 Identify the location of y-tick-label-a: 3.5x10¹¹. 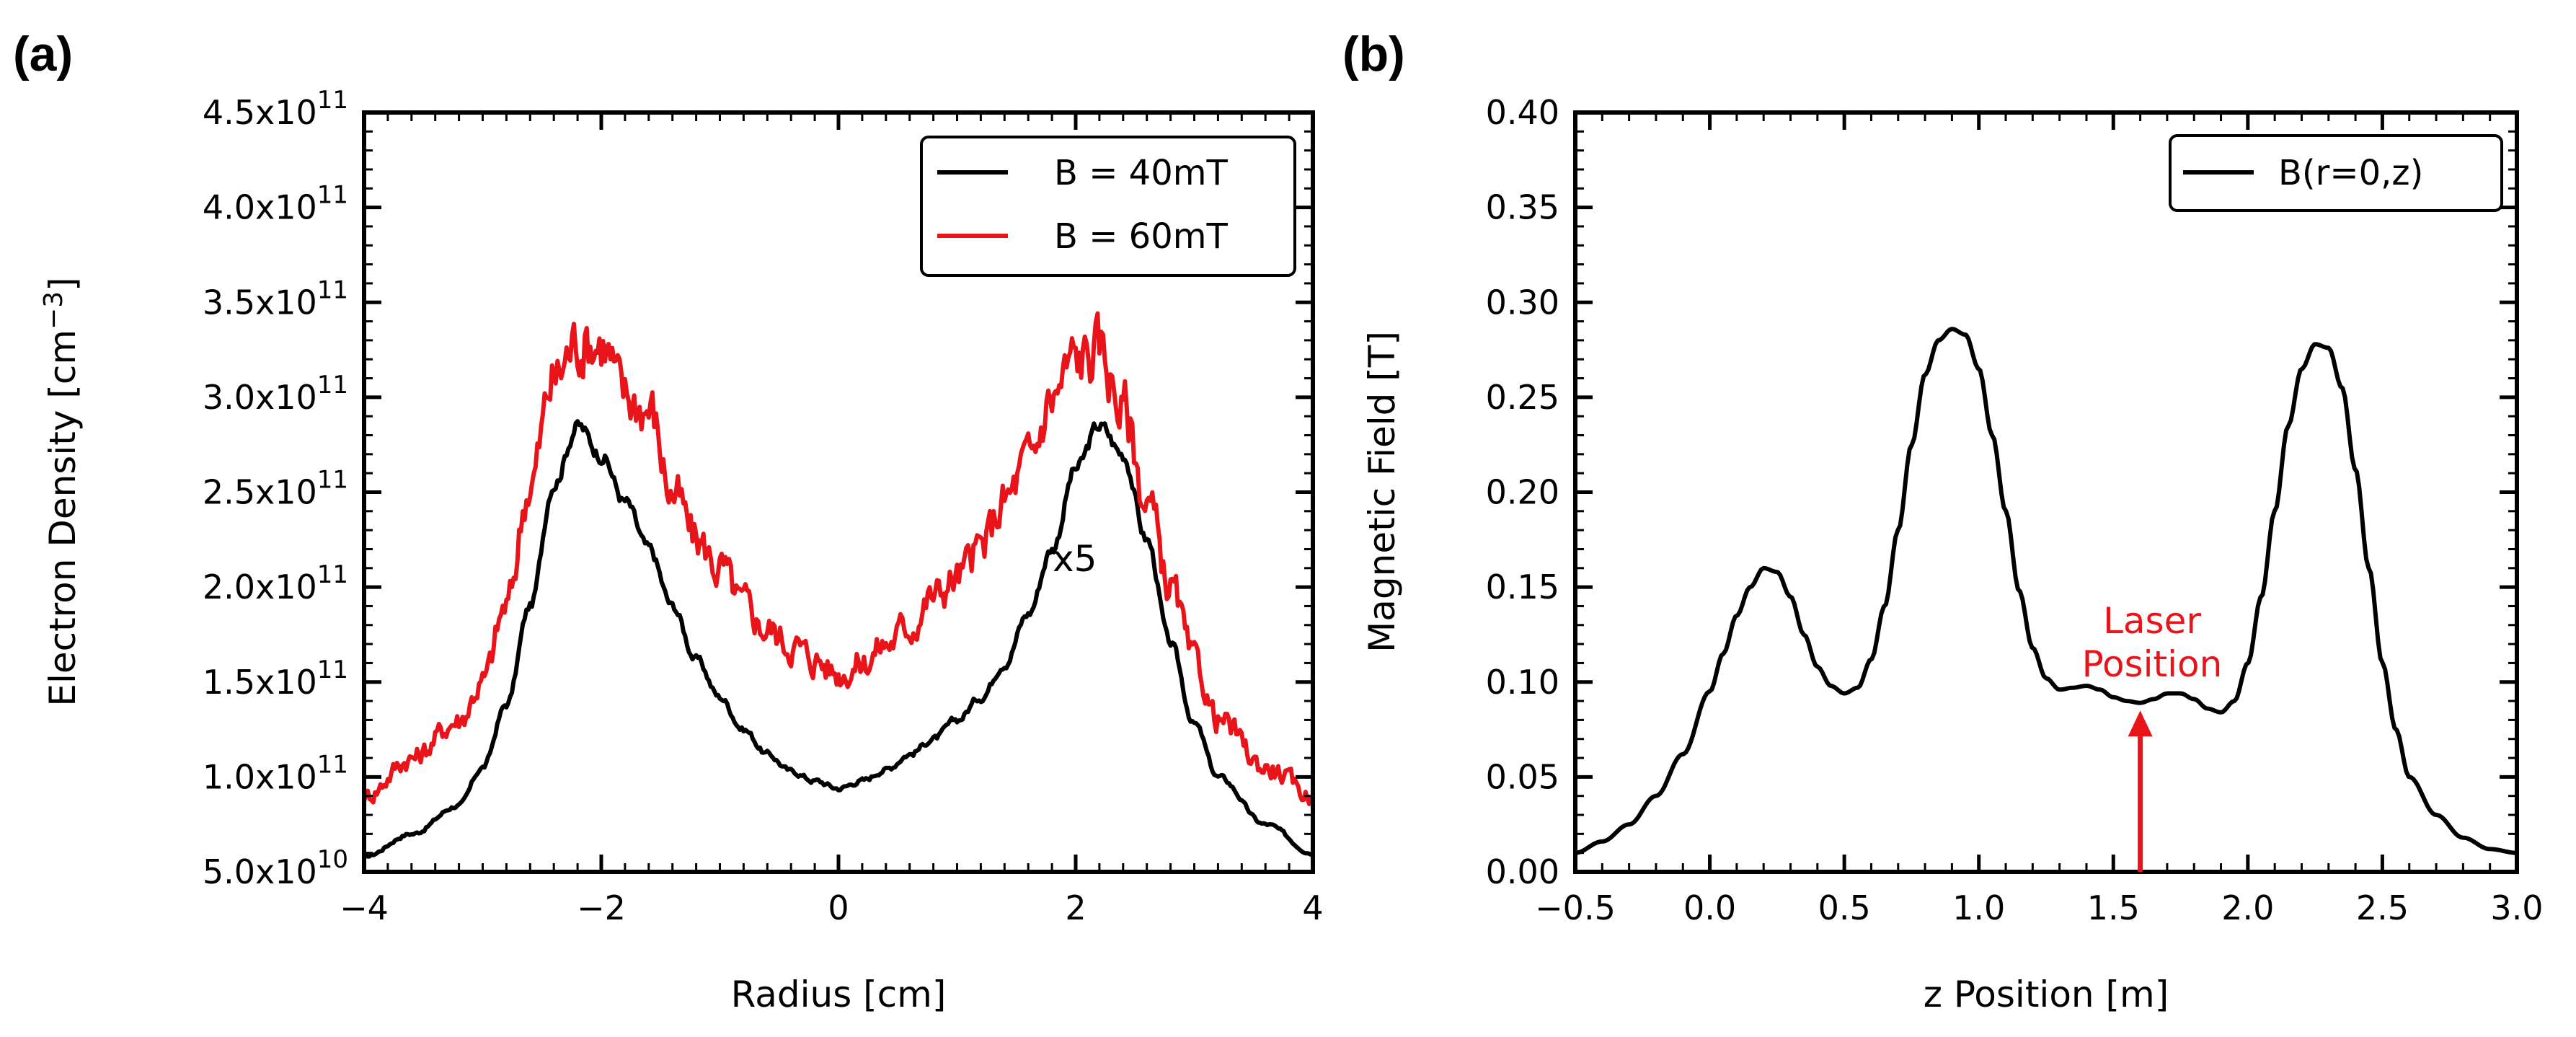
(275, 298).